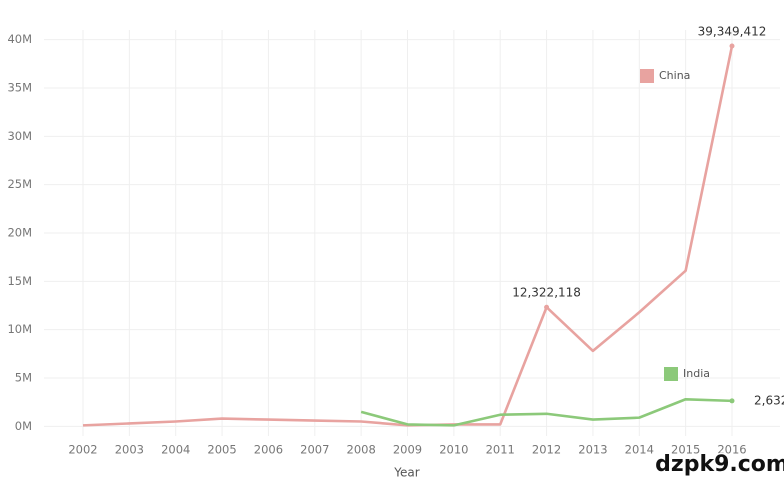 The image size is (784, 486). I want to click on y-tick-label: 30M, so click(19, 136).